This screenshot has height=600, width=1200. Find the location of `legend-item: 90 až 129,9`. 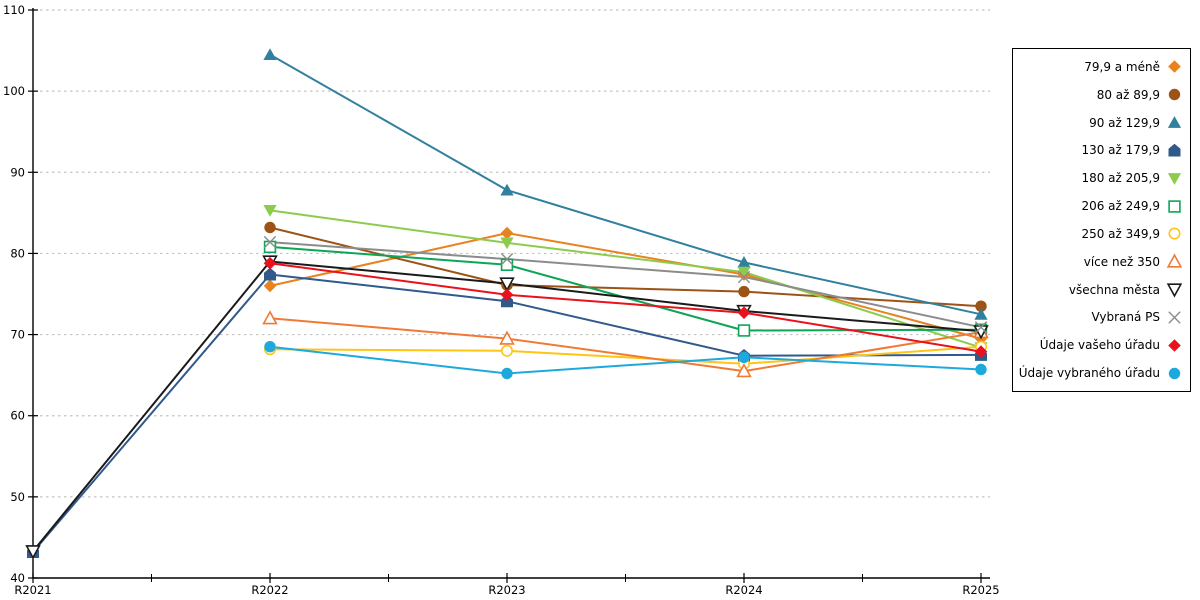

legend-item: 90 až 129,9 is located at coordinates (1101, 122).